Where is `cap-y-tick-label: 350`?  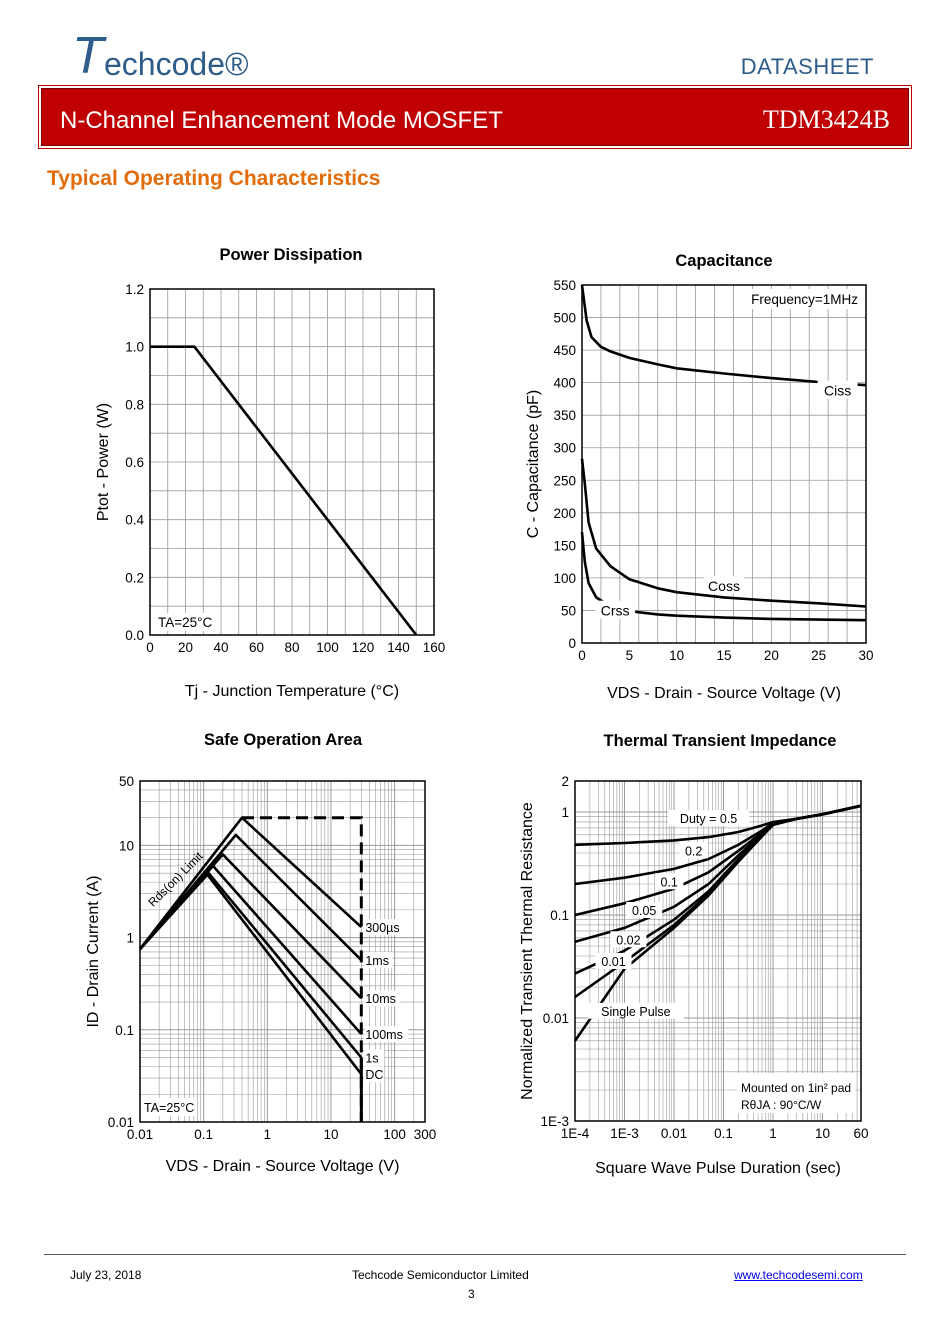
cap-y-tick-label: 350 is located at coordinates (564, 415).